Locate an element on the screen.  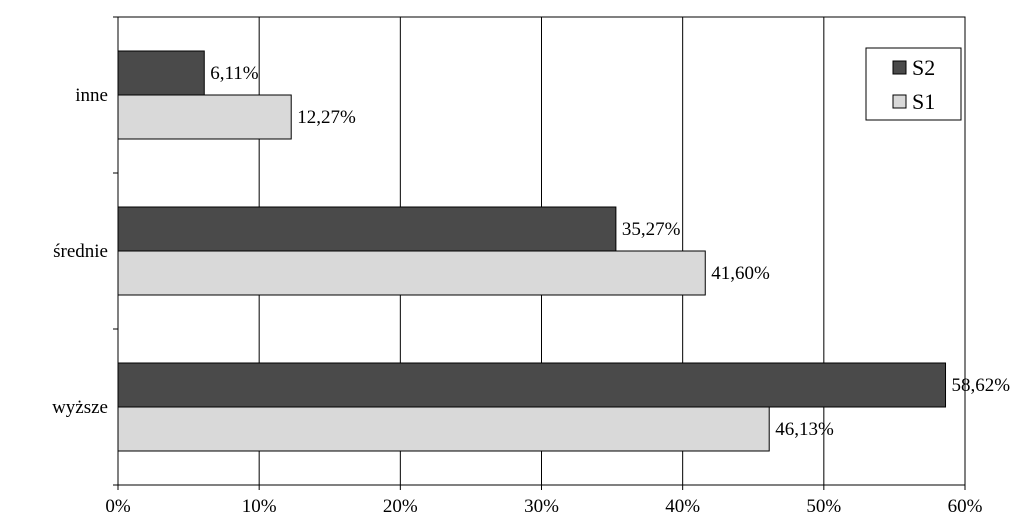
legend-label: S2 is located at coordinates (923, 67).